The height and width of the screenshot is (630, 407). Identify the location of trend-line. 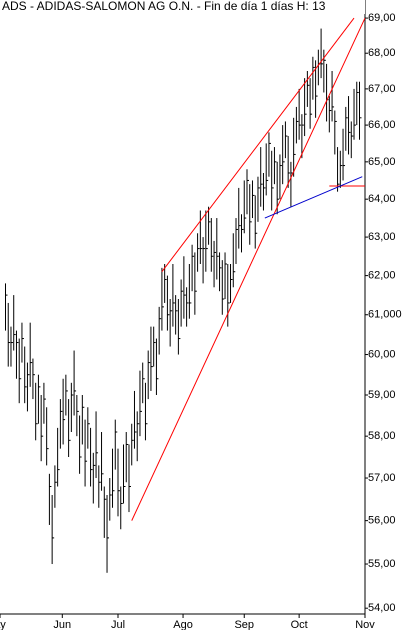
(313, 197).